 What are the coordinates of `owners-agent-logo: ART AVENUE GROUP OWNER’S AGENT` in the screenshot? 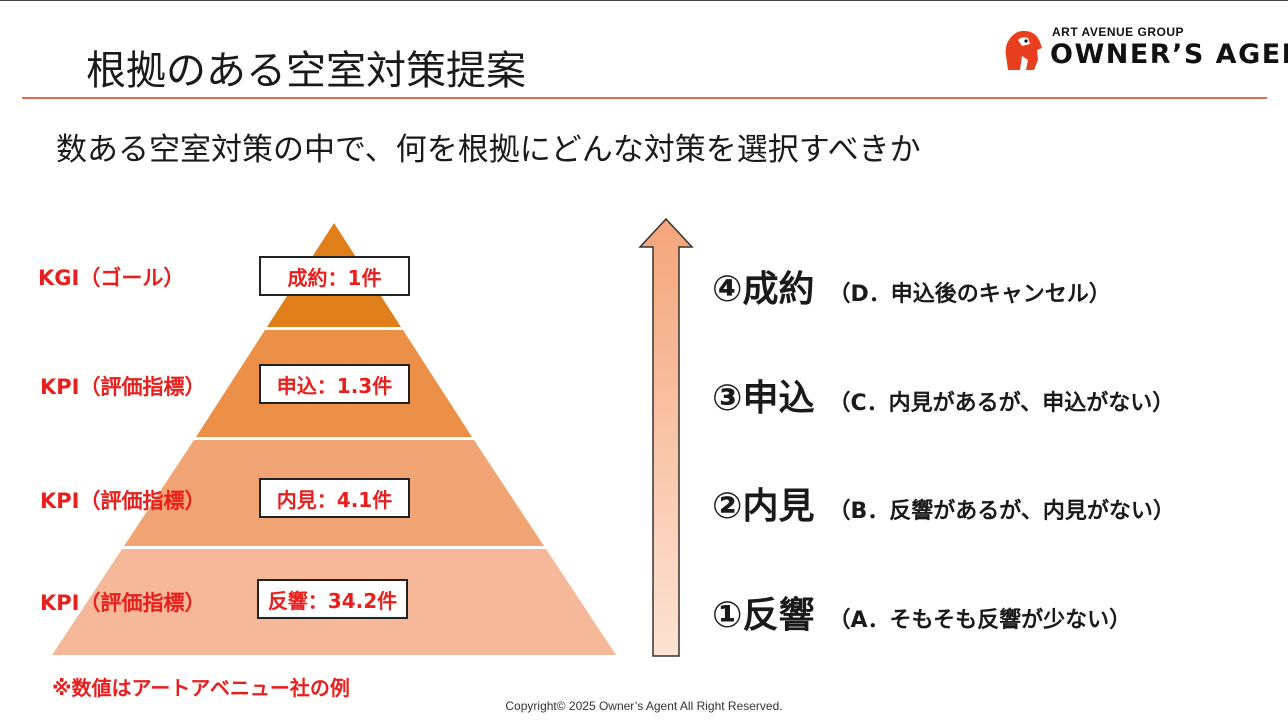 It's located at (1144, 50).